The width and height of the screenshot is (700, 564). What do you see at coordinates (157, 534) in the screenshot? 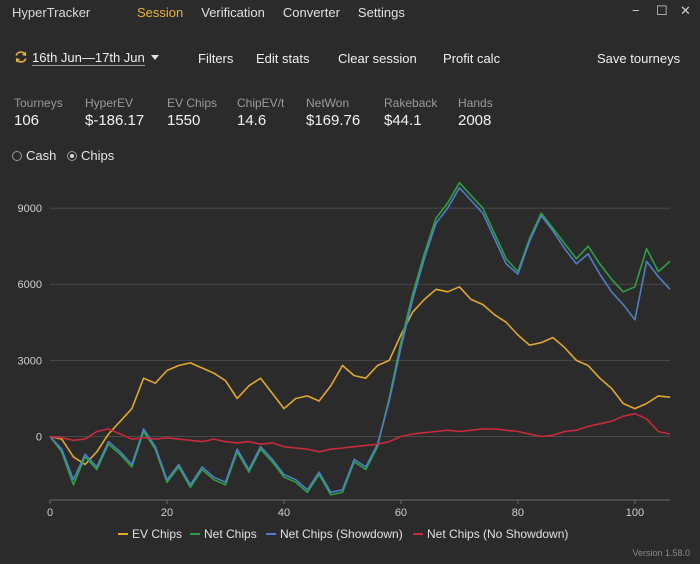
I see `legend-label: EV Chips` at bounding box center [157, 534].